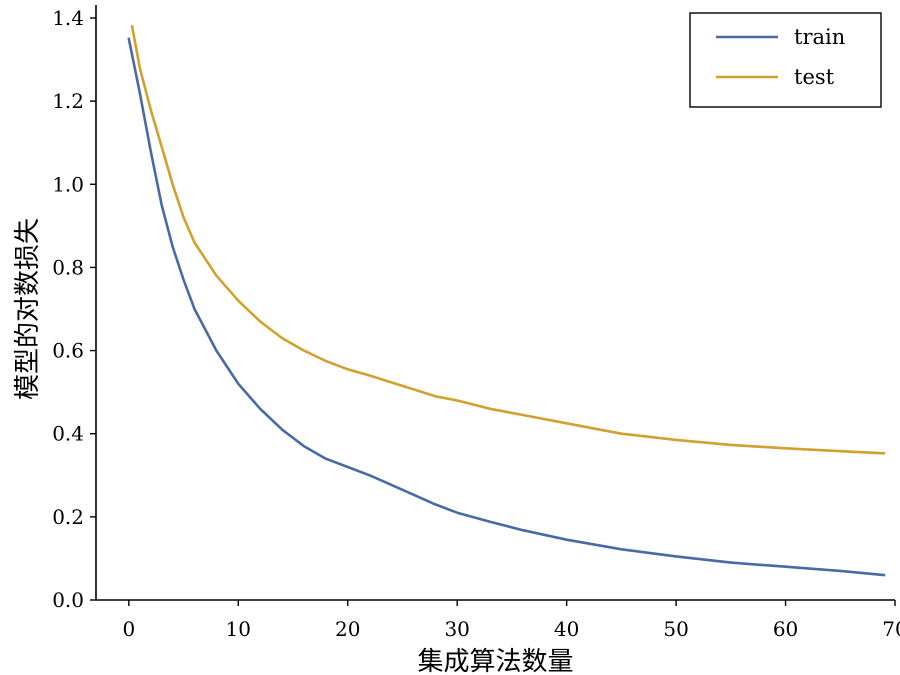  Describe the element at coordinates (68, 434) in the screenshot. I see `y-tick-label: 0.4` at that location.